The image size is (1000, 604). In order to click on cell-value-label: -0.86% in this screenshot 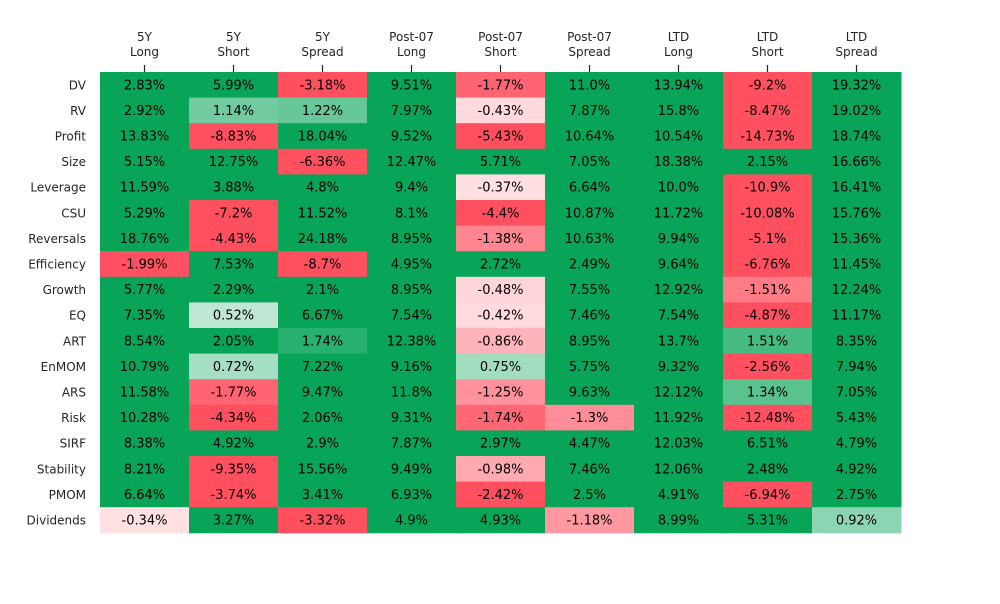, I will do `click(501, 341)`.